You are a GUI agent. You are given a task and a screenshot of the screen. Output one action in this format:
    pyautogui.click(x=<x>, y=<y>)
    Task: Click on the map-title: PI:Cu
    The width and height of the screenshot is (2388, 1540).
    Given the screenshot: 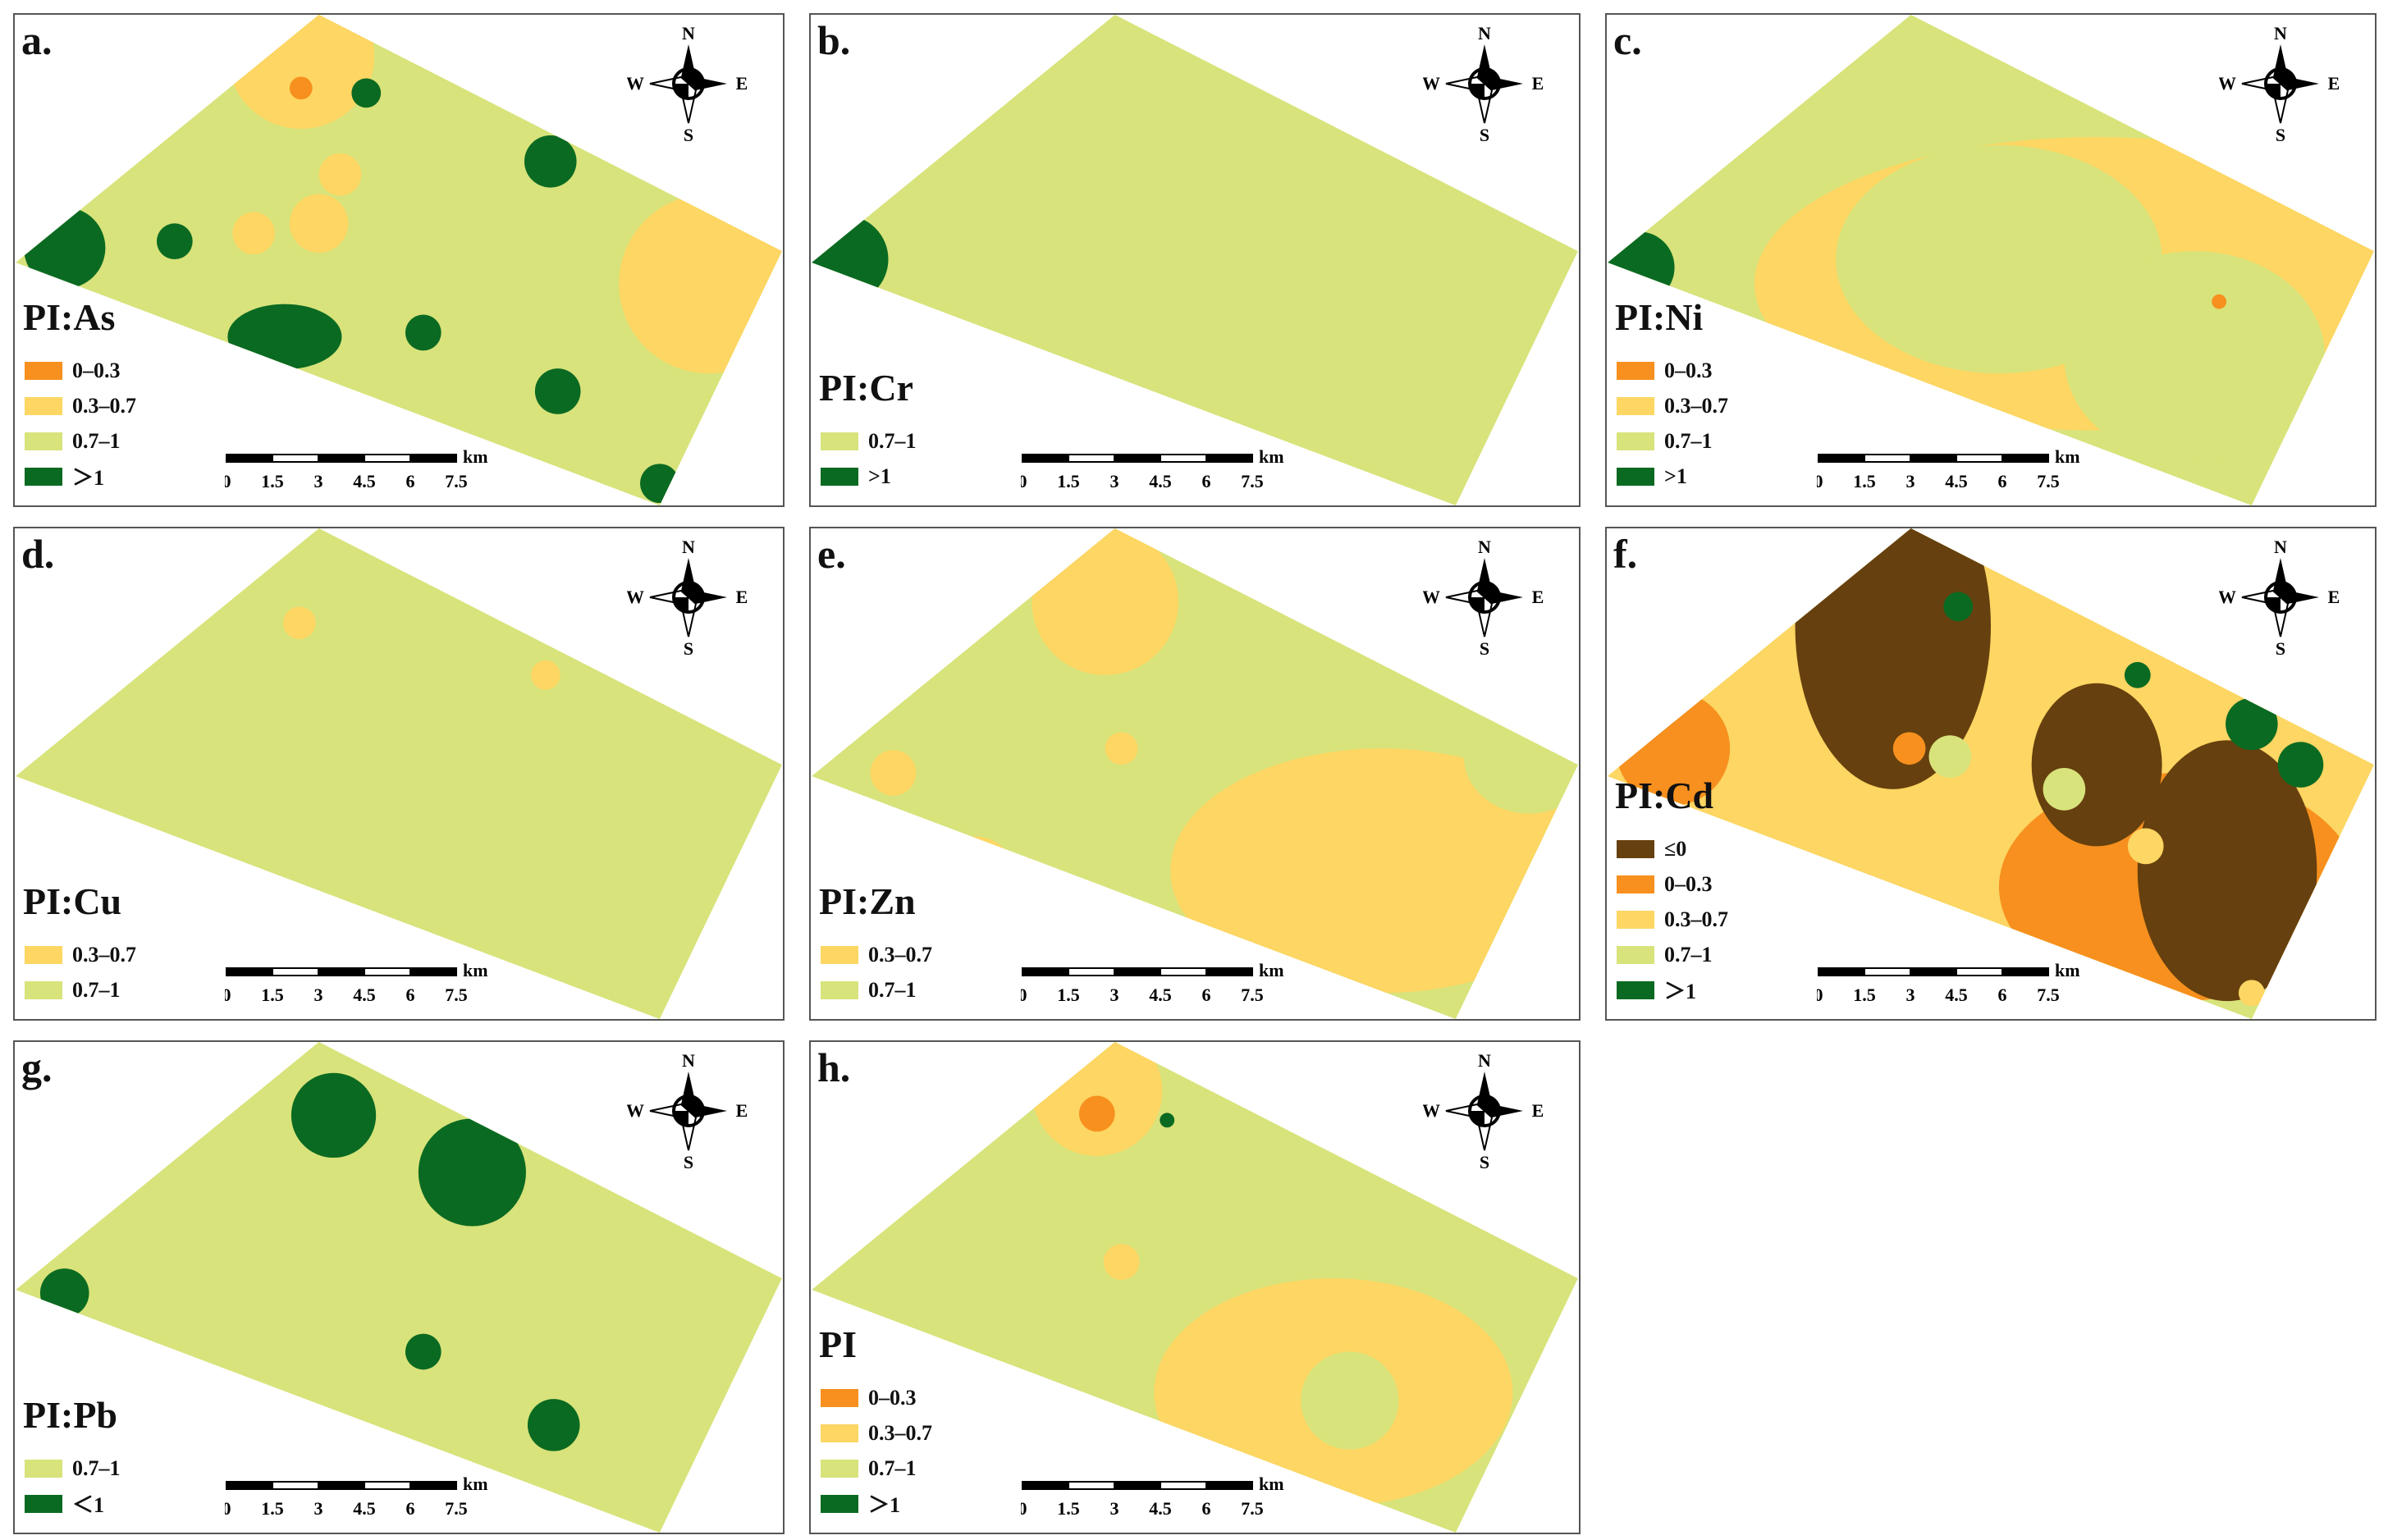 What is the action you would take?
    pyautogui.click(x=72, y=901)
    